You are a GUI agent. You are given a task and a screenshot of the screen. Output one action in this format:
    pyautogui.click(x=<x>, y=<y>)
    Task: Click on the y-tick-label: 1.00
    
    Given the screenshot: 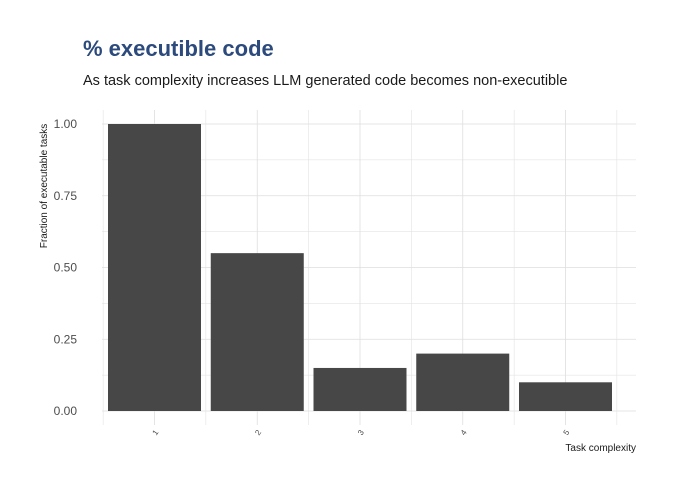 What is the action you would take?
    pyautogui.click(x=66, y=124)
    